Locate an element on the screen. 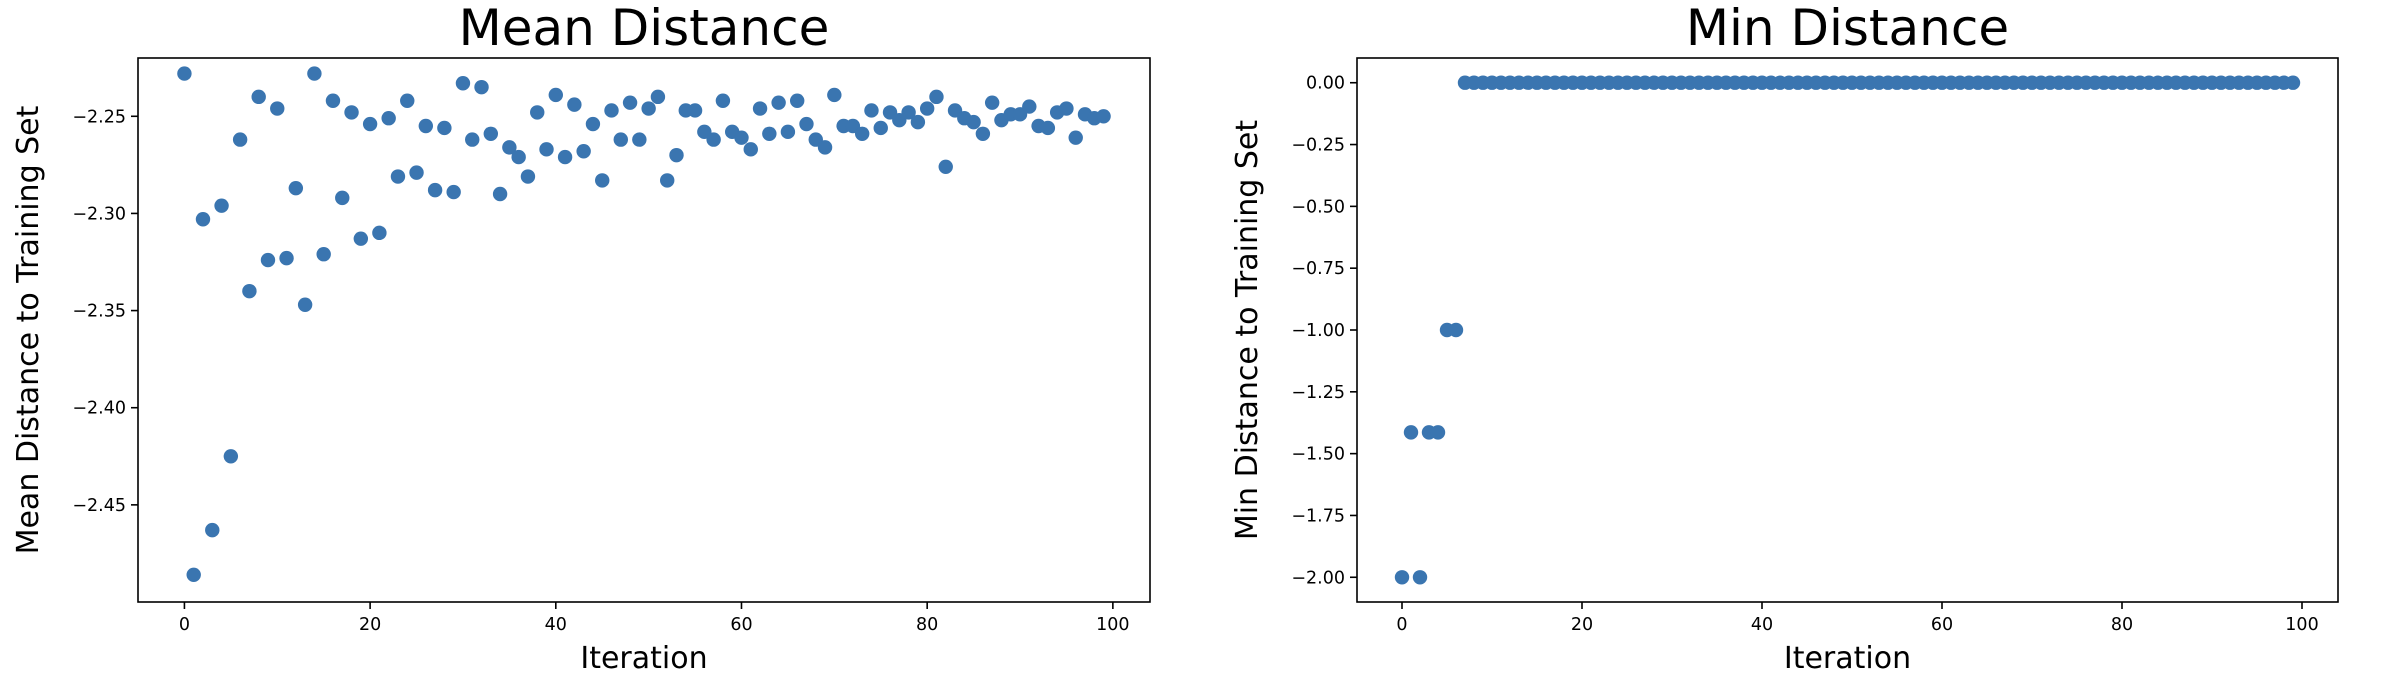 The height and width of the screenshot is (682, 2382). y-axis-label: Mean Distance to Training Set is located at coordinates (28, 329).